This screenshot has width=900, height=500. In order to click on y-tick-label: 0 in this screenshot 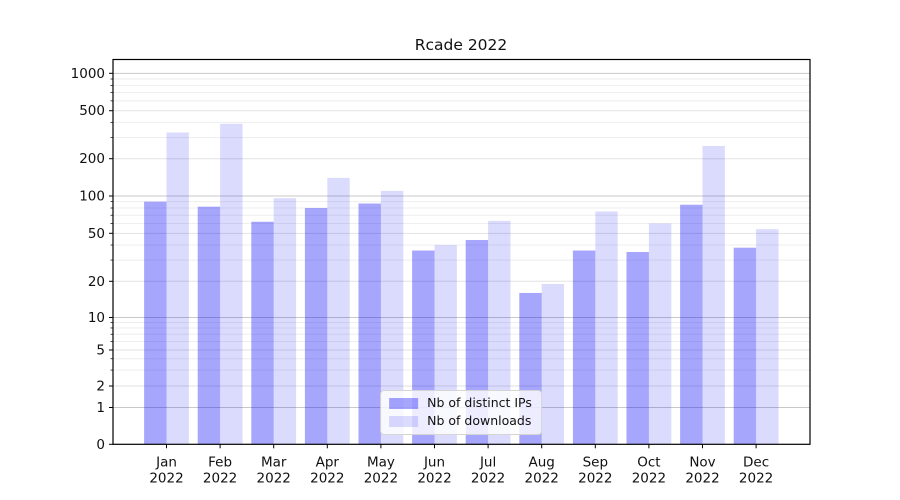, I will do `click(100, 445)`.